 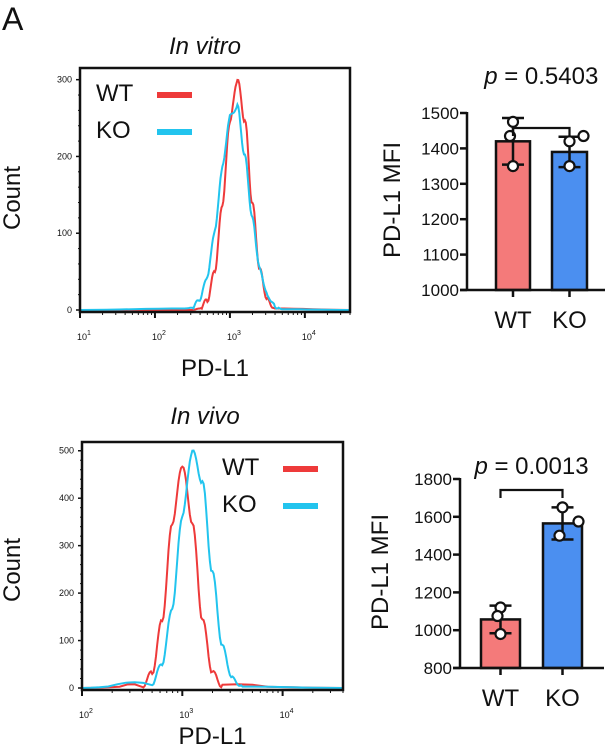 What do you see at coordinates (440, 255) in the screenshot?
I see `y-tick-label: 1100` at bounding box center [440, 255].